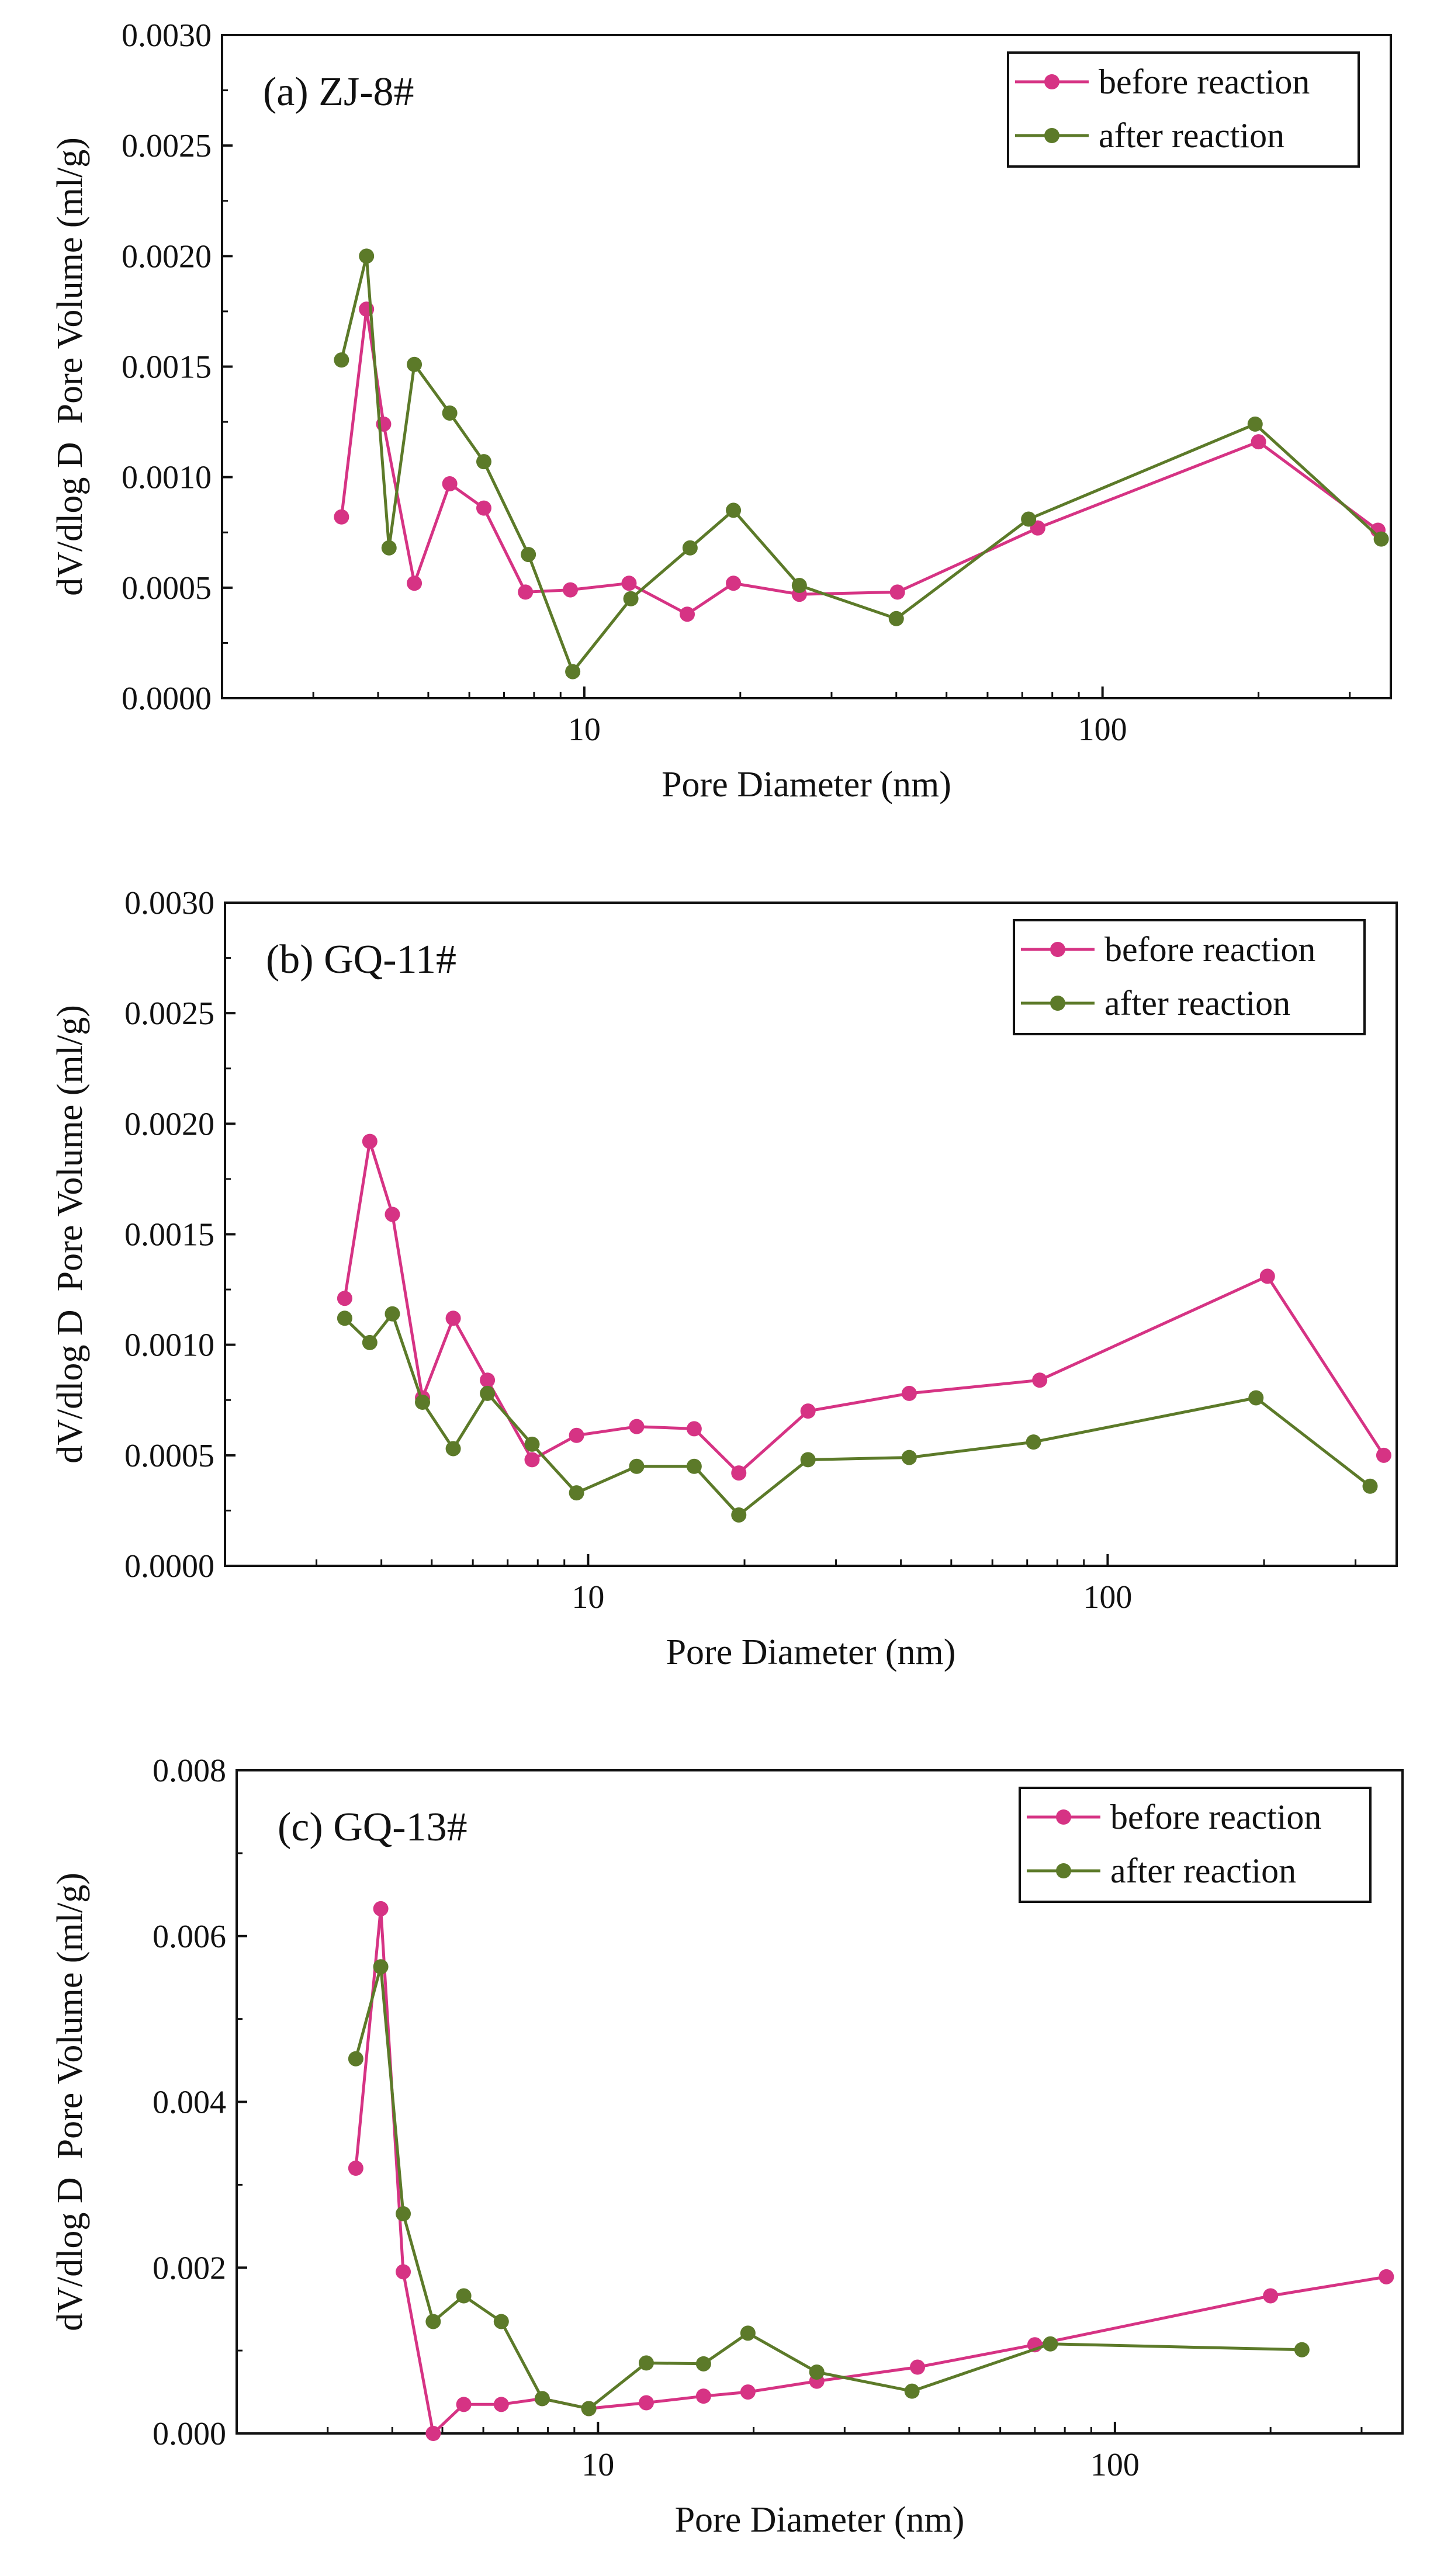 The height and width of the screenshot is (2576, 1444). What do you see at coordinates (373, 1827) in the screenshot?
I see `panel-label: (c) GQ-13#` at bounding box center [373, 1827].